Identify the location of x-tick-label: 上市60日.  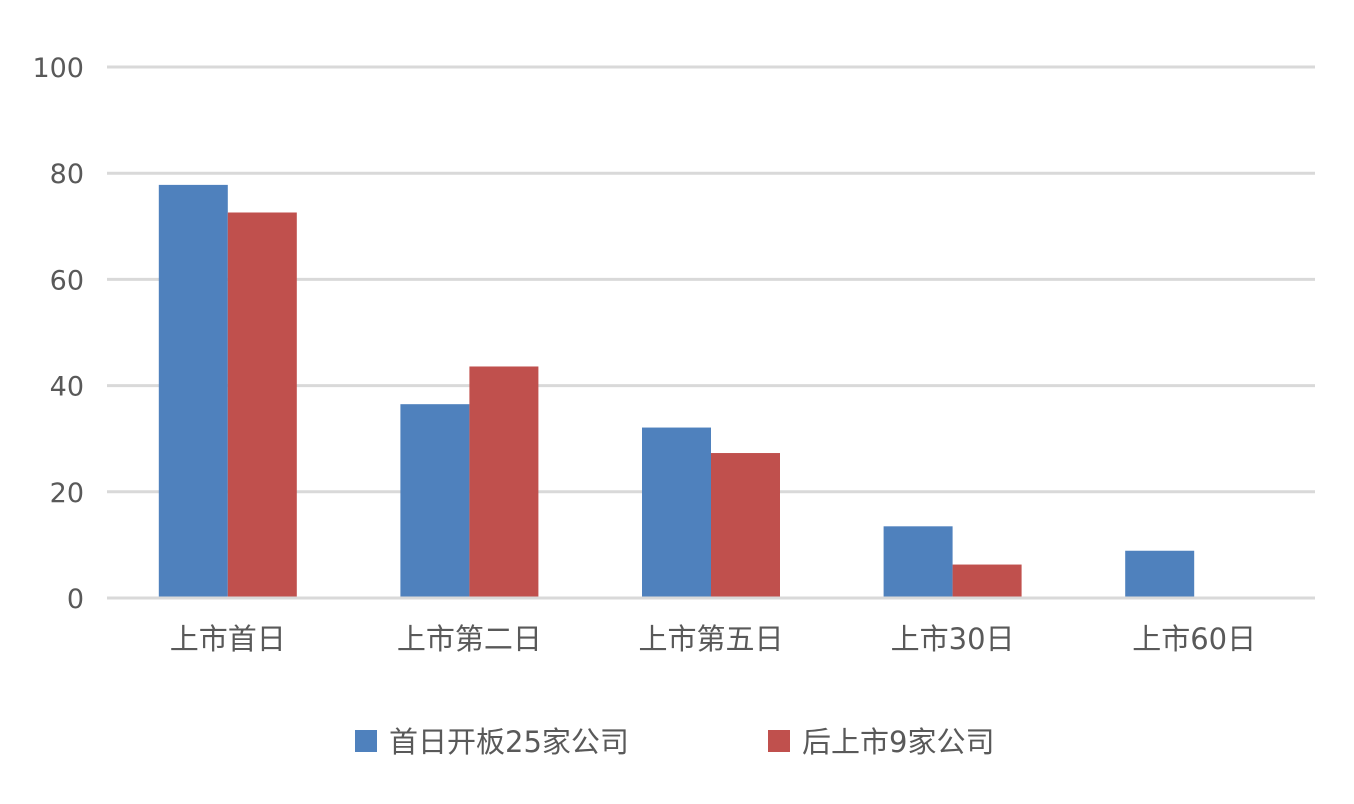
(1194, 639).